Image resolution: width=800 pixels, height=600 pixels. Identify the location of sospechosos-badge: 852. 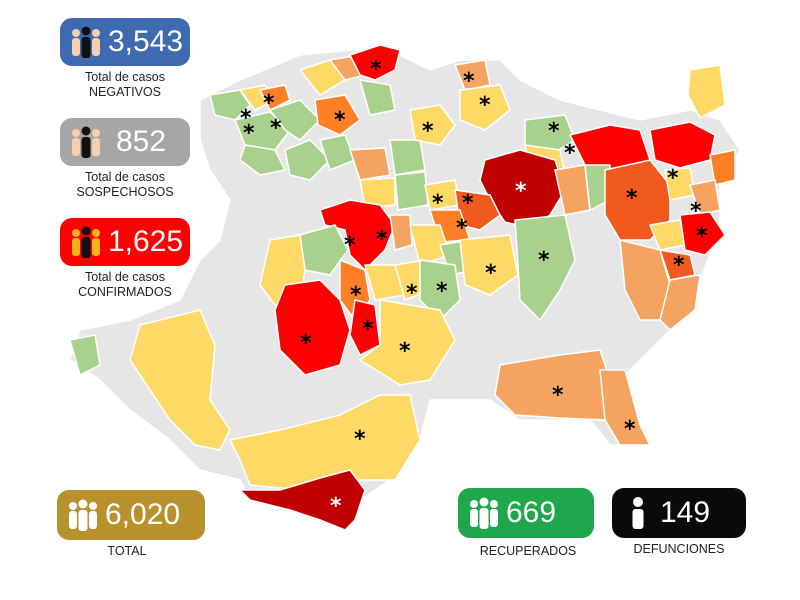
(125, 142).